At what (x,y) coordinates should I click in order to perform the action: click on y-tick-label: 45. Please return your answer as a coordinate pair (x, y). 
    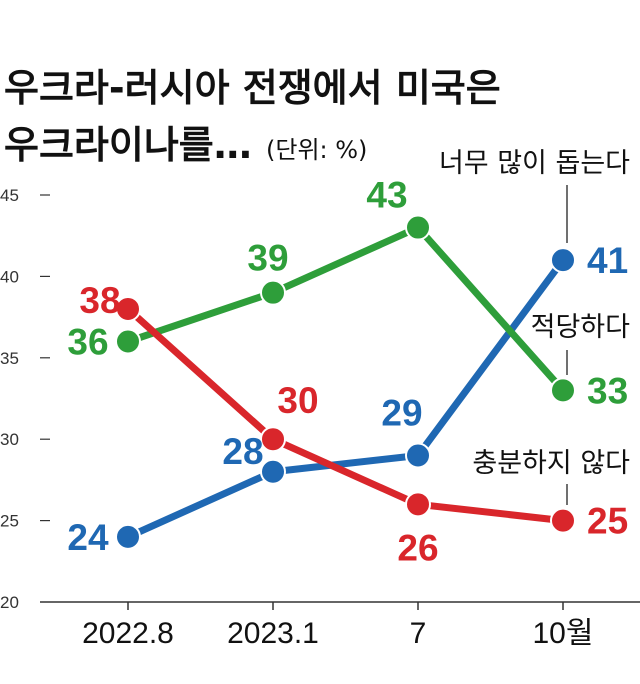
    Looking at the image, I should click on (9, 195).